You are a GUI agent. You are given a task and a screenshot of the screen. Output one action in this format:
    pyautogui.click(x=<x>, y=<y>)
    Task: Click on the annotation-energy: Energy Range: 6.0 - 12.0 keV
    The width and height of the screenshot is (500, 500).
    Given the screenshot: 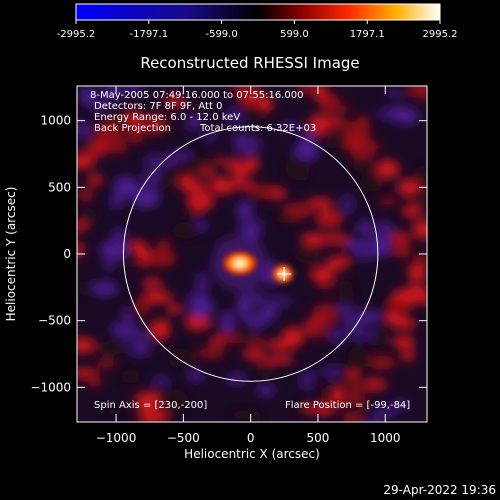 What is the action you would take?
    pyautogui.click(x=167, y=117)
    